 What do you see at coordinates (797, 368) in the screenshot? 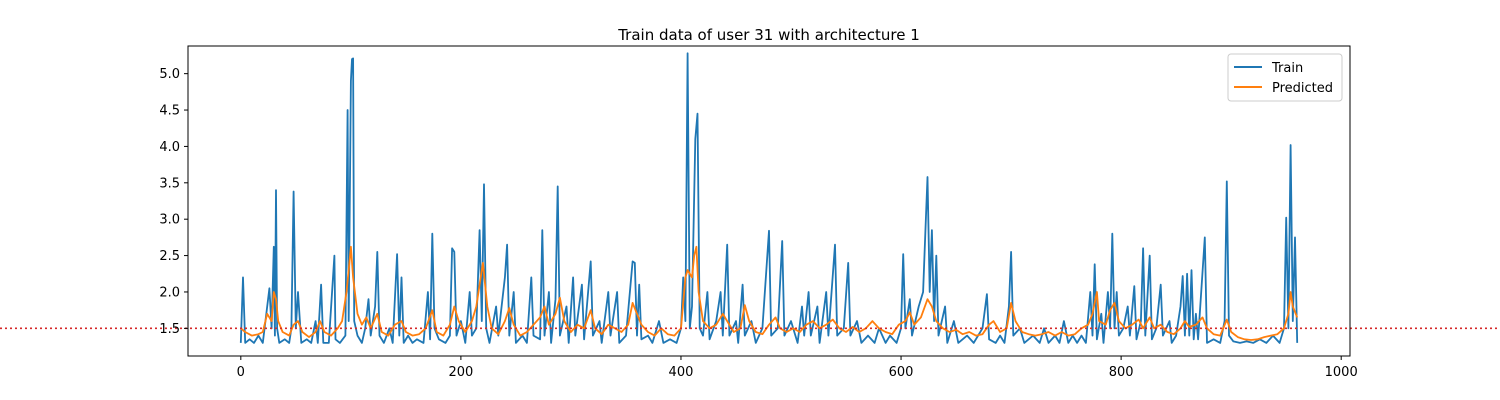
I see `x-axis: 0 200 400 600 800 1000` at bounding box center [797, 368].